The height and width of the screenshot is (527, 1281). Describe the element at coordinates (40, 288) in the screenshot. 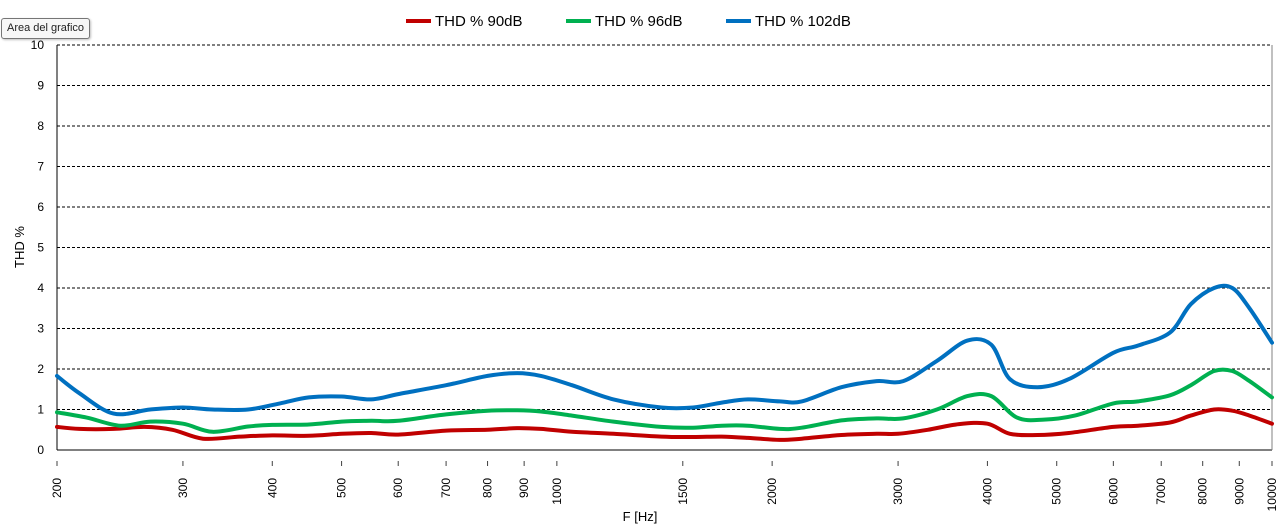

I see `y-tick-label: 4` at that location.